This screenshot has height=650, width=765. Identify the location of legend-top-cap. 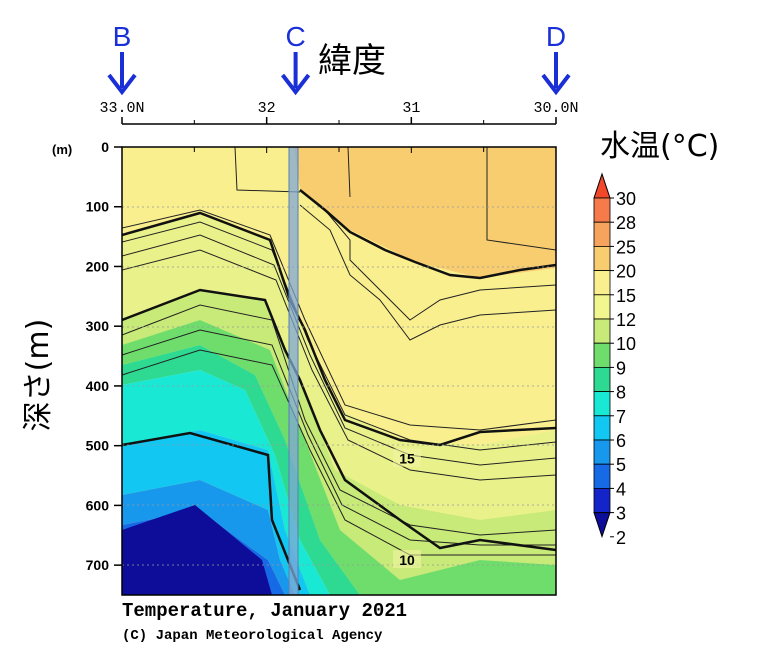
(602, 185).